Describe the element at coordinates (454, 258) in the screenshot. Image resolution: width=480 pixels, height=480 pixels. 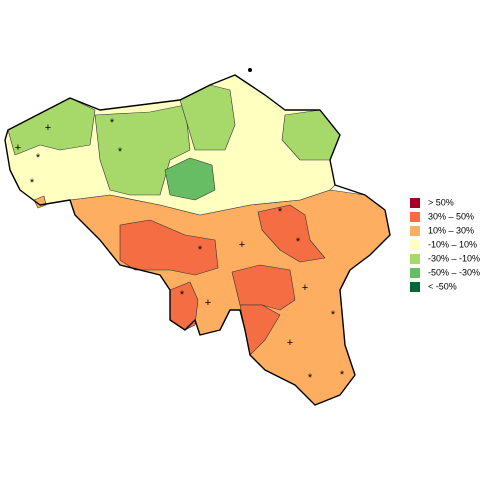
I see `legend-label: -30% – -10%` at that location.